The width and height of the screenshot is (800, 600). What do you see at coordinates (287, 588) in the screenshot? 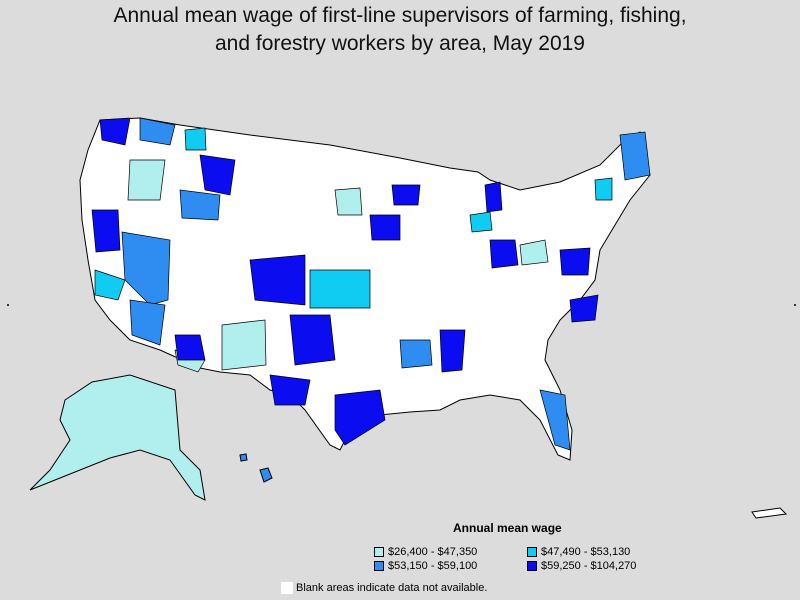
I see `blank-swatch` at bounding box center [287, 588].